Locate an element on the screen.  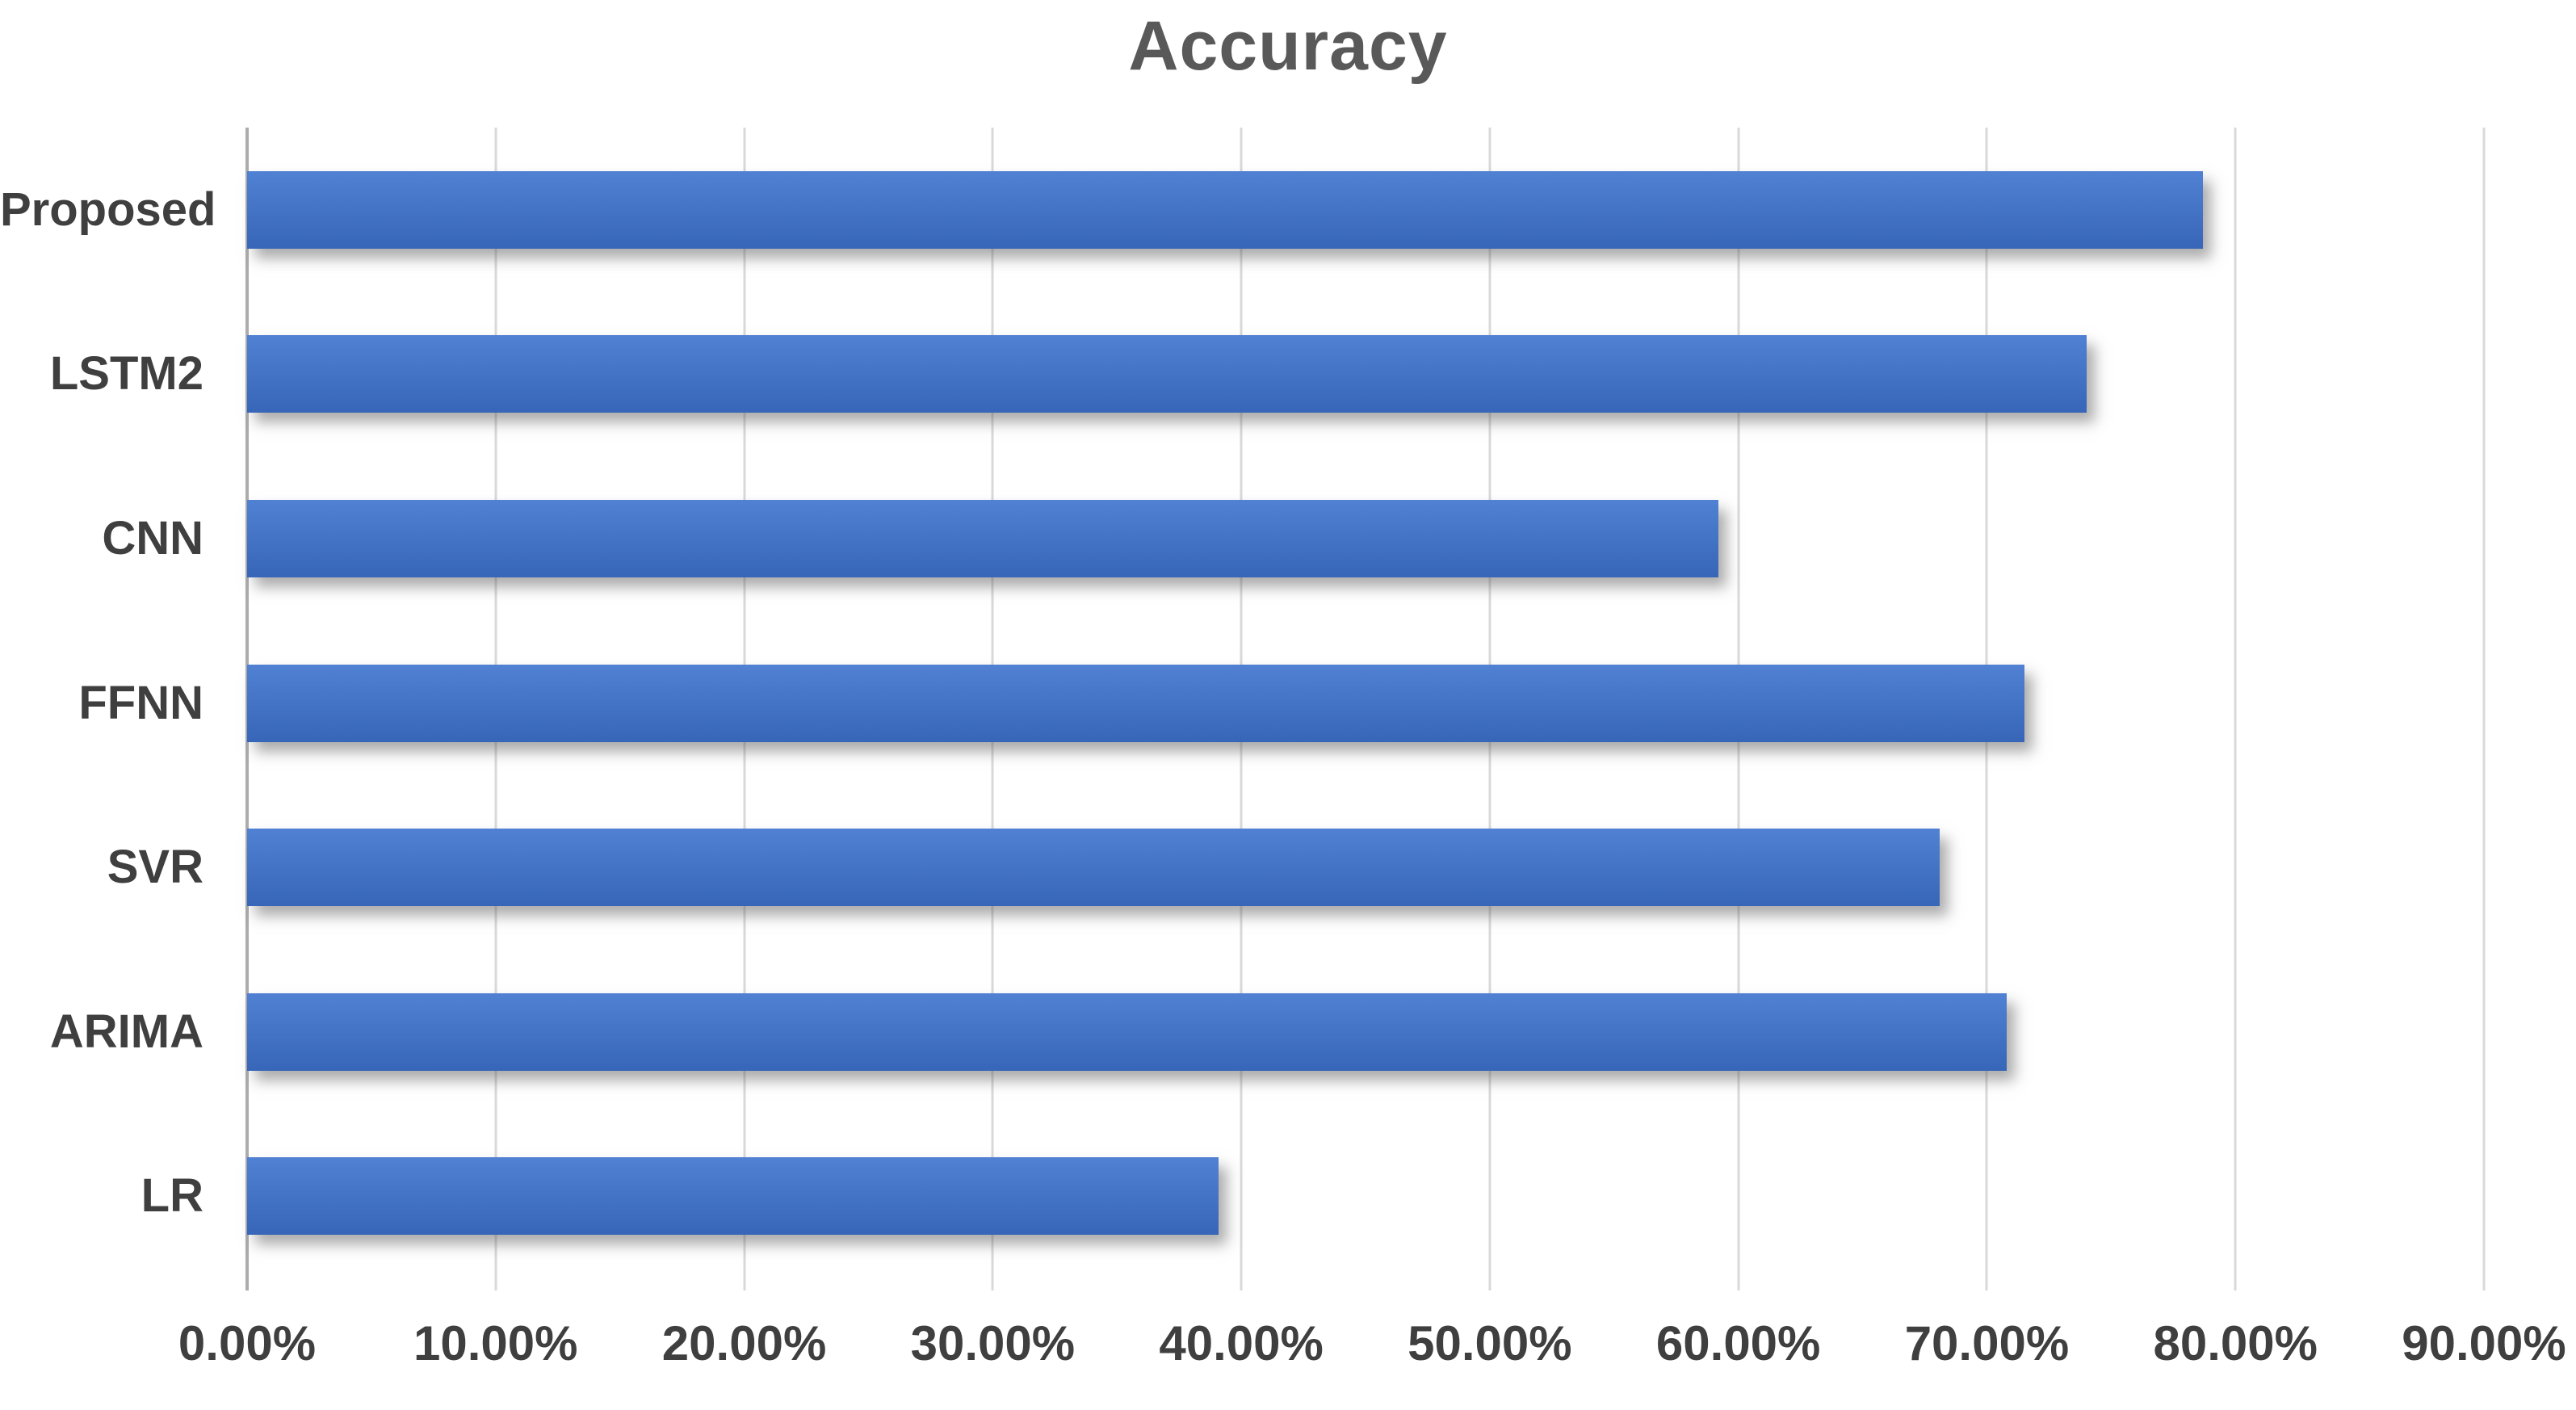
x-tick-label: 60.00% is located at coordinates (1738, 1343).